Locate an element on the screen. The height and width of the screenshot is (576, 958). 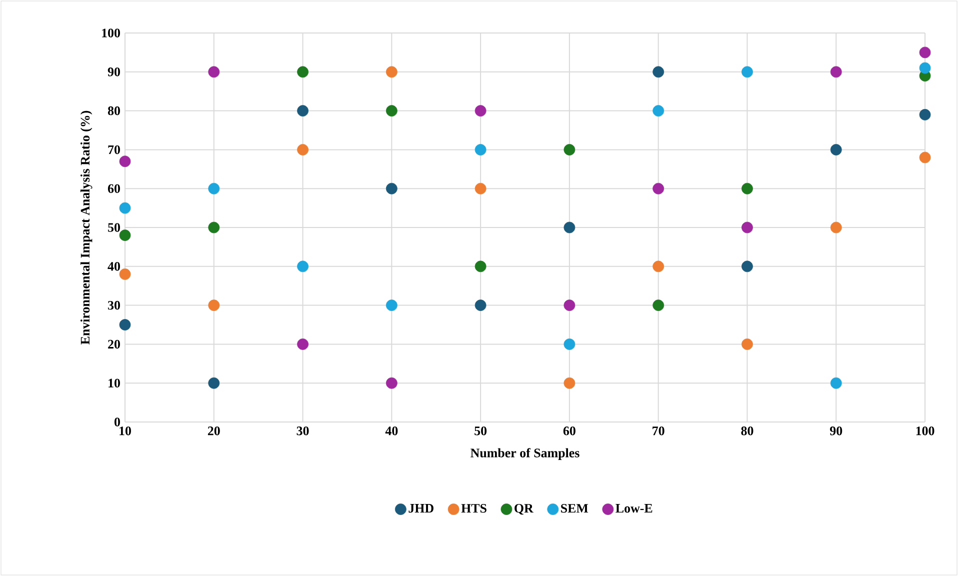
y-tick-label: 10 is located at coordinates (114, 383).